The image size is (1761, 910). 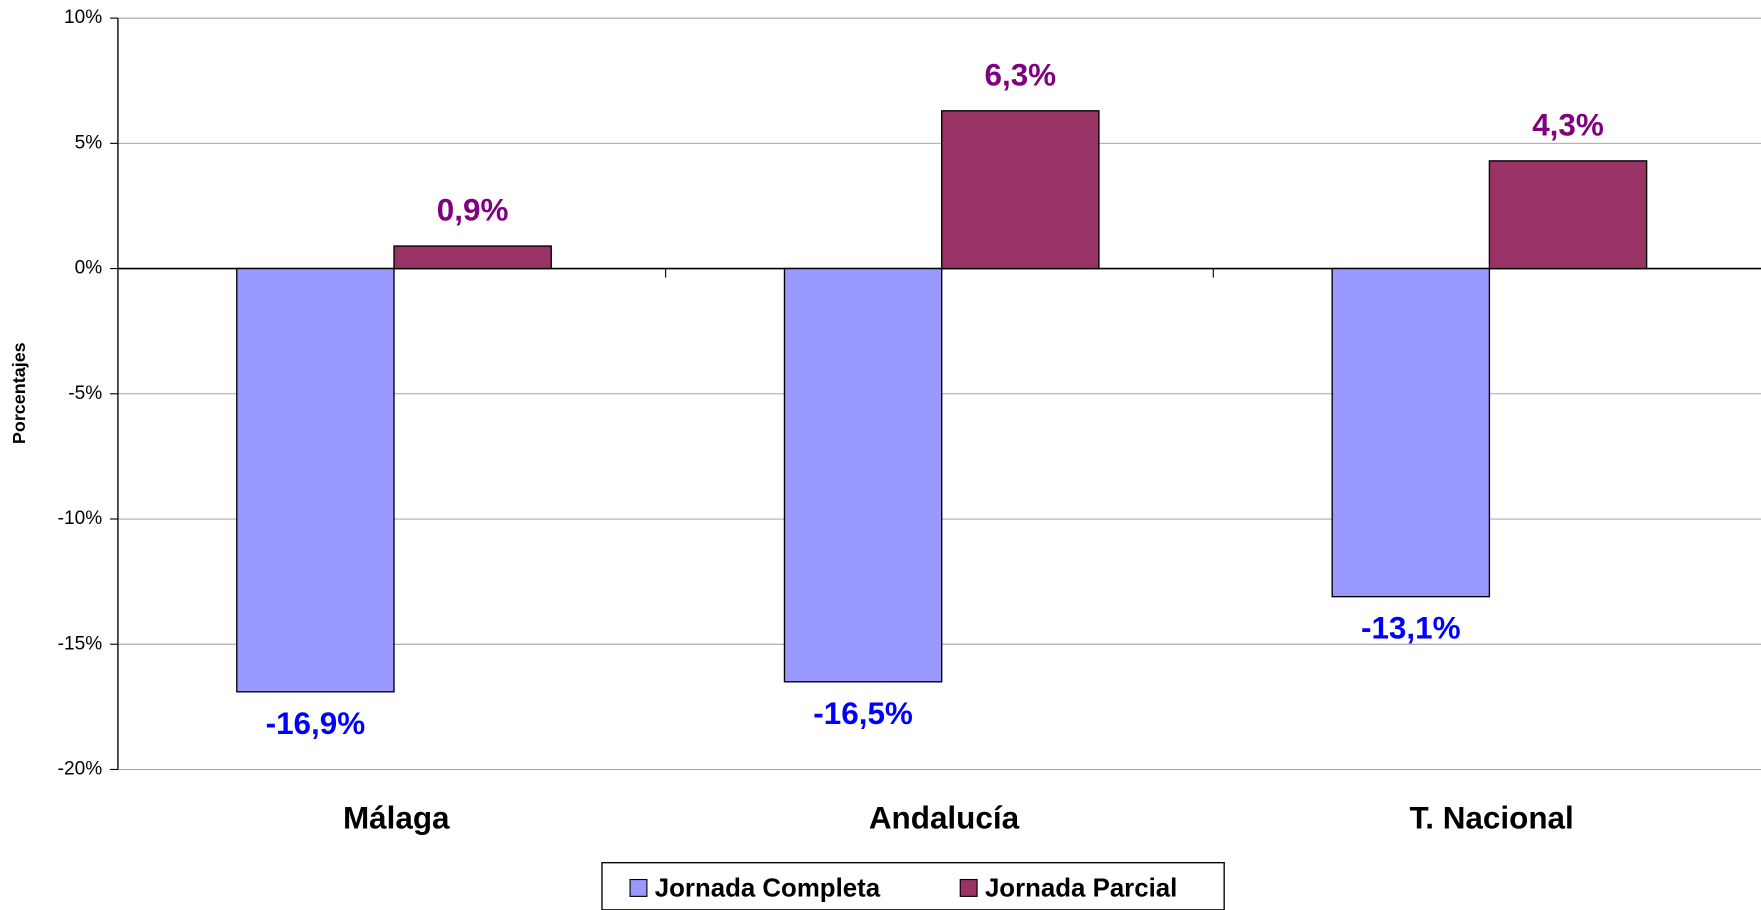 What do you see at coordinates (89, 268) in the screenshot?
I see `y-tick-label: 0%` at bounding box center [89, 268].